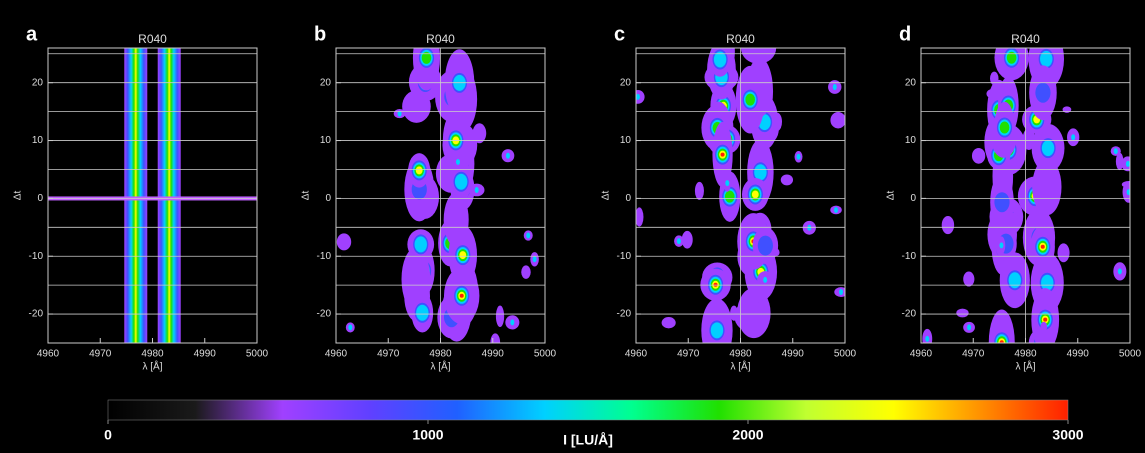 The height and width of the screenshot is (453, 1145). Describe the element at coordinates (326, 140) in the screenshot. I see `y-tick-label: 10` at that location.